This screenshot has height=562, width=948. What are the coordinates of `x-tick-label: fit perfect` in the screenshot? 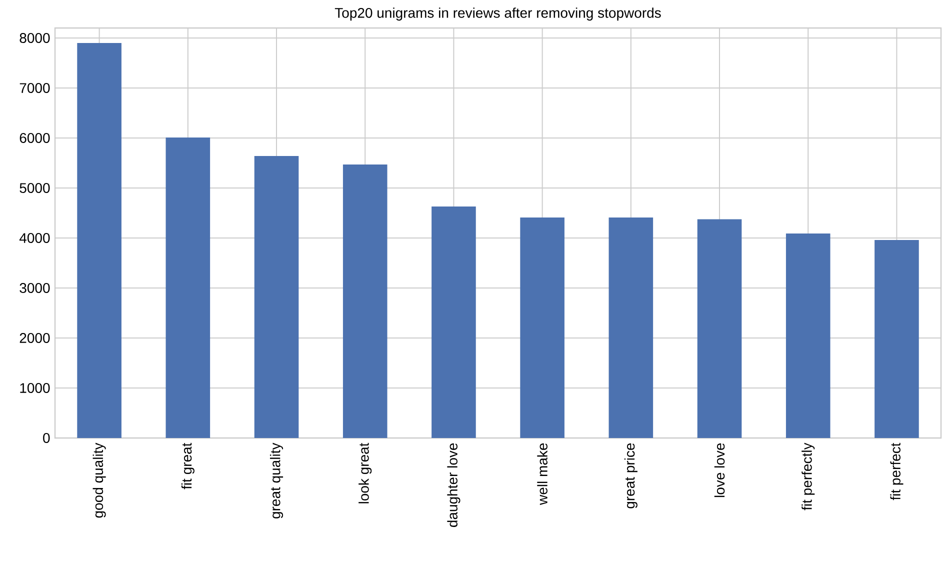 It's located at (897, 471).